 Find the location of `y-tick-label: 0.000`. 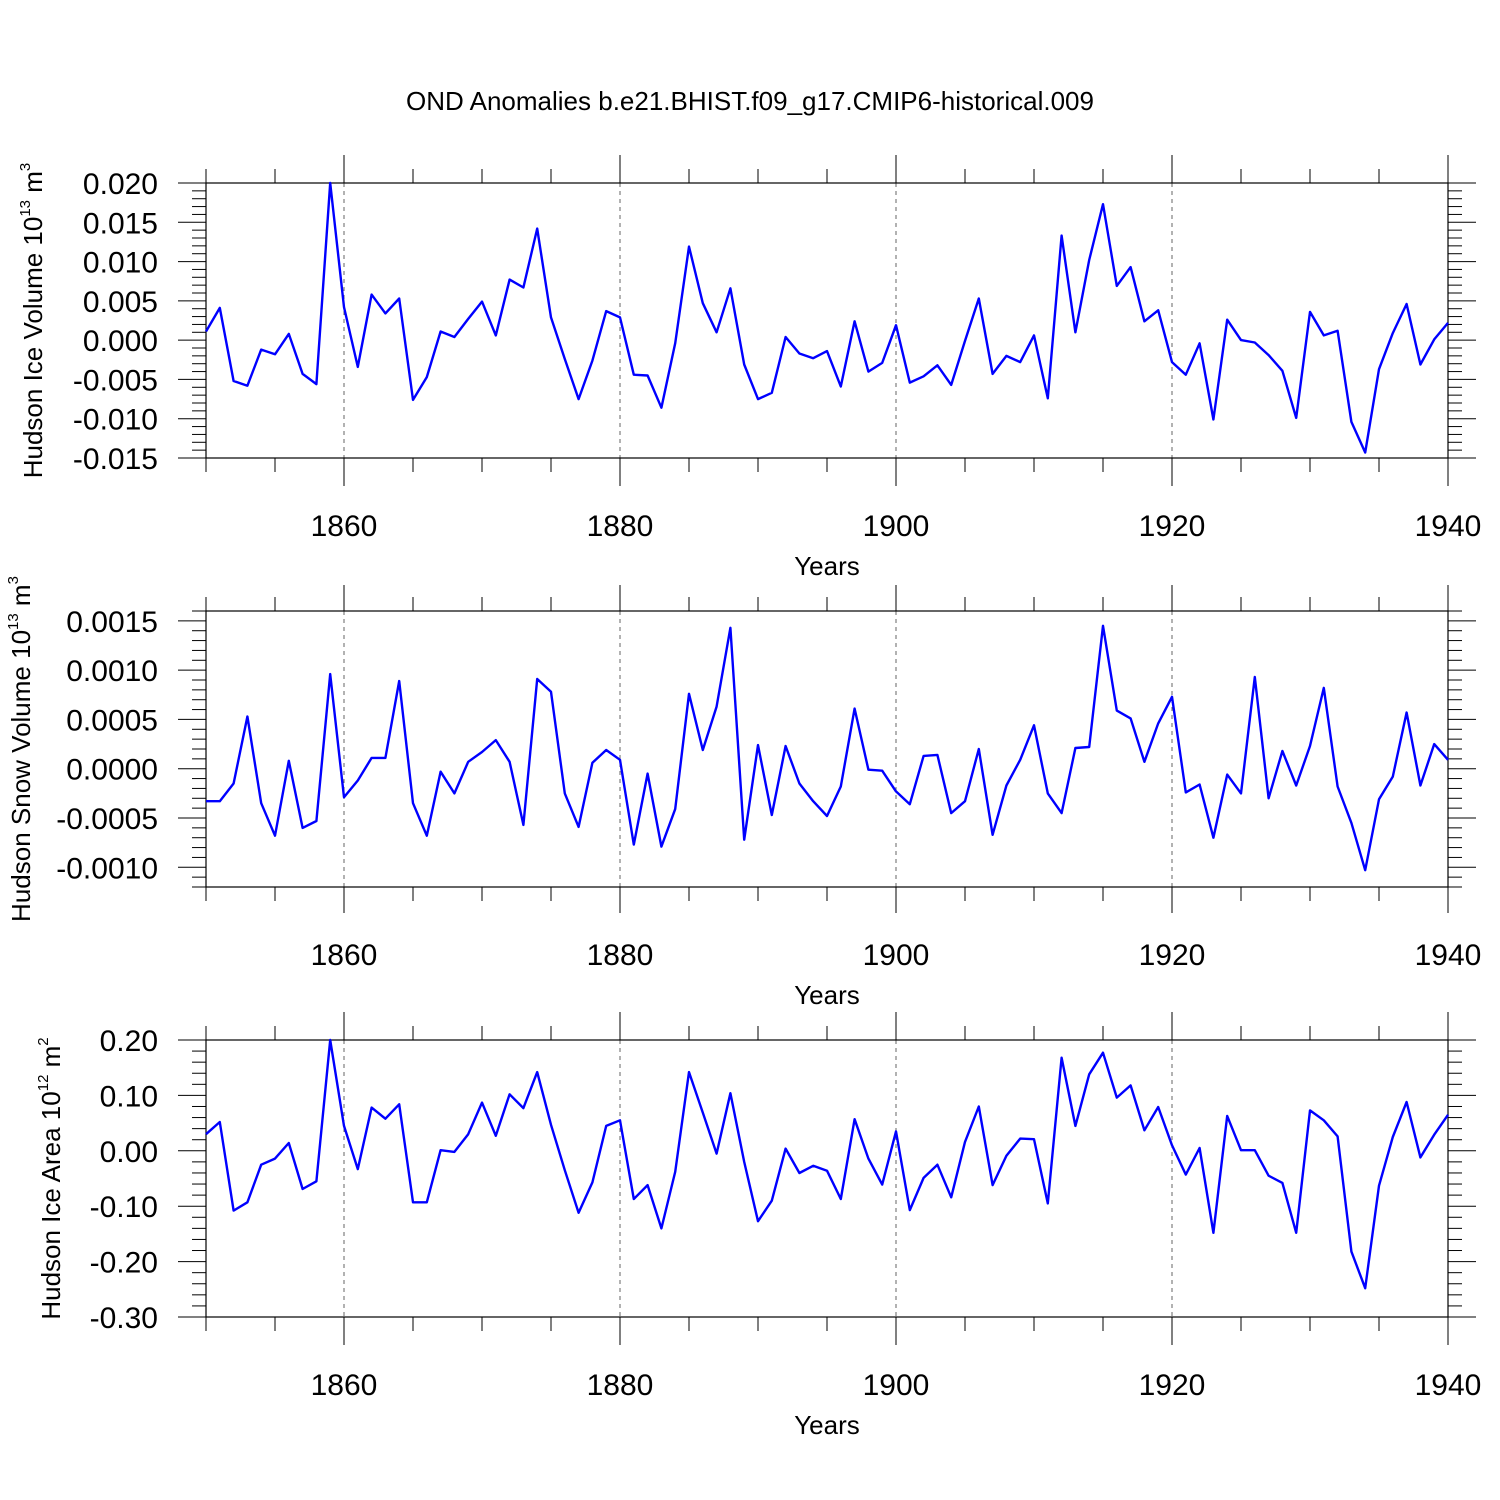

y-tick-label: 0.000 is located at coordinates (120, 341).